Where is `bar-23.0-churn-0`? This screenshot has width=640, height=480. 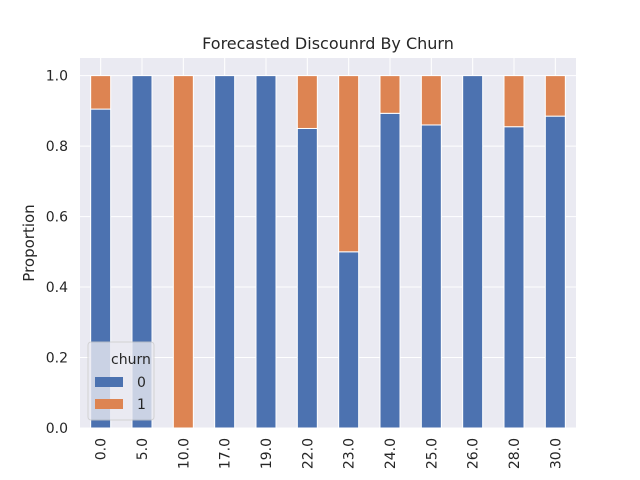
bar-23.0-churn-0 is located at coordinates (349, 340).